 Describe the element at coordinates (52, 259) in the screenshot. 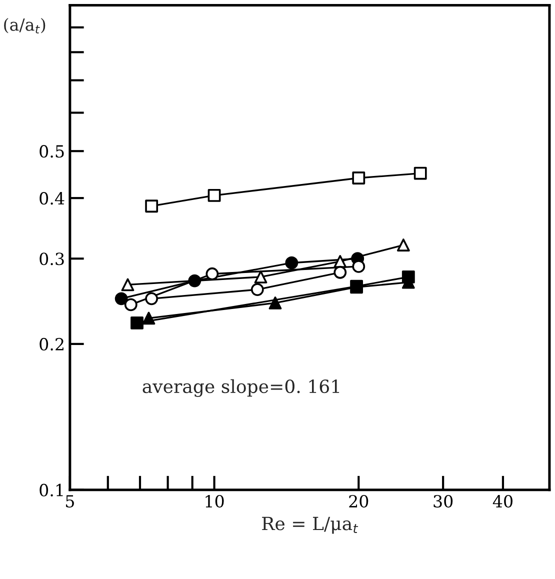

I see `y-tick-label: 0.3` at that location.